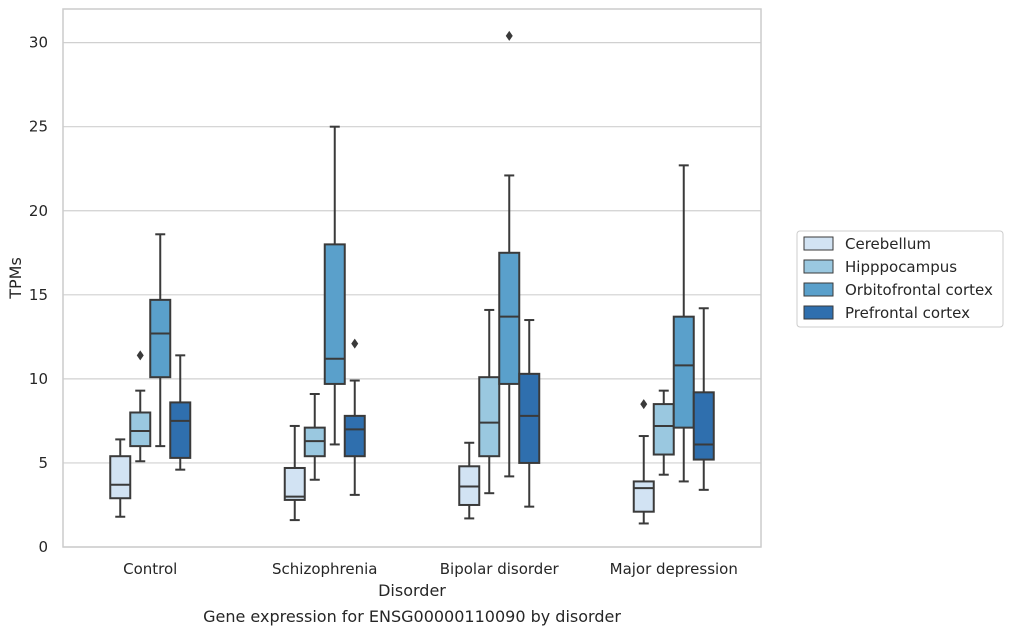  Describe the element at coordinates (43, 547) in the screenshot. I see `y-tick-label-0: 0` at that location.